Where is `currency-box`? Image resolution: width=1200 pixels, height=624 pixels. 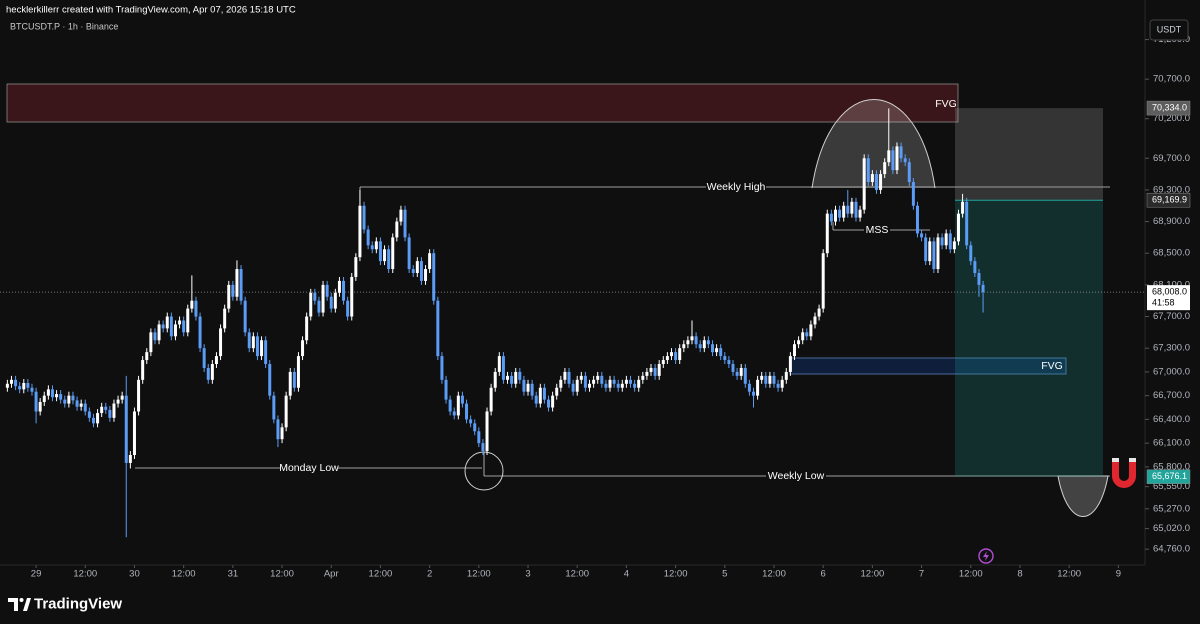 currency-box is located at coordinates (1169, 30).